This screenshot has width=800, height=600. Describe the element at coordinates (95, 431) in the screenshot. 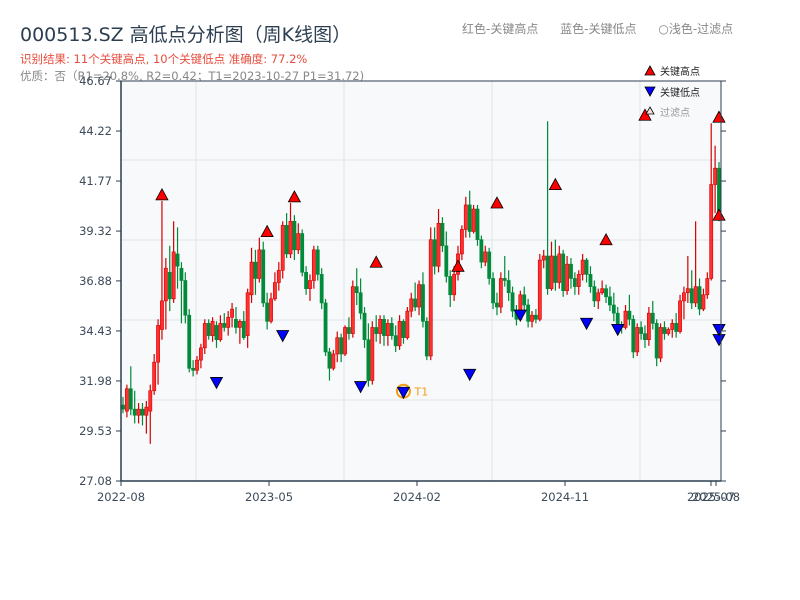

I see `y-tick-label: 29.53` at that location.